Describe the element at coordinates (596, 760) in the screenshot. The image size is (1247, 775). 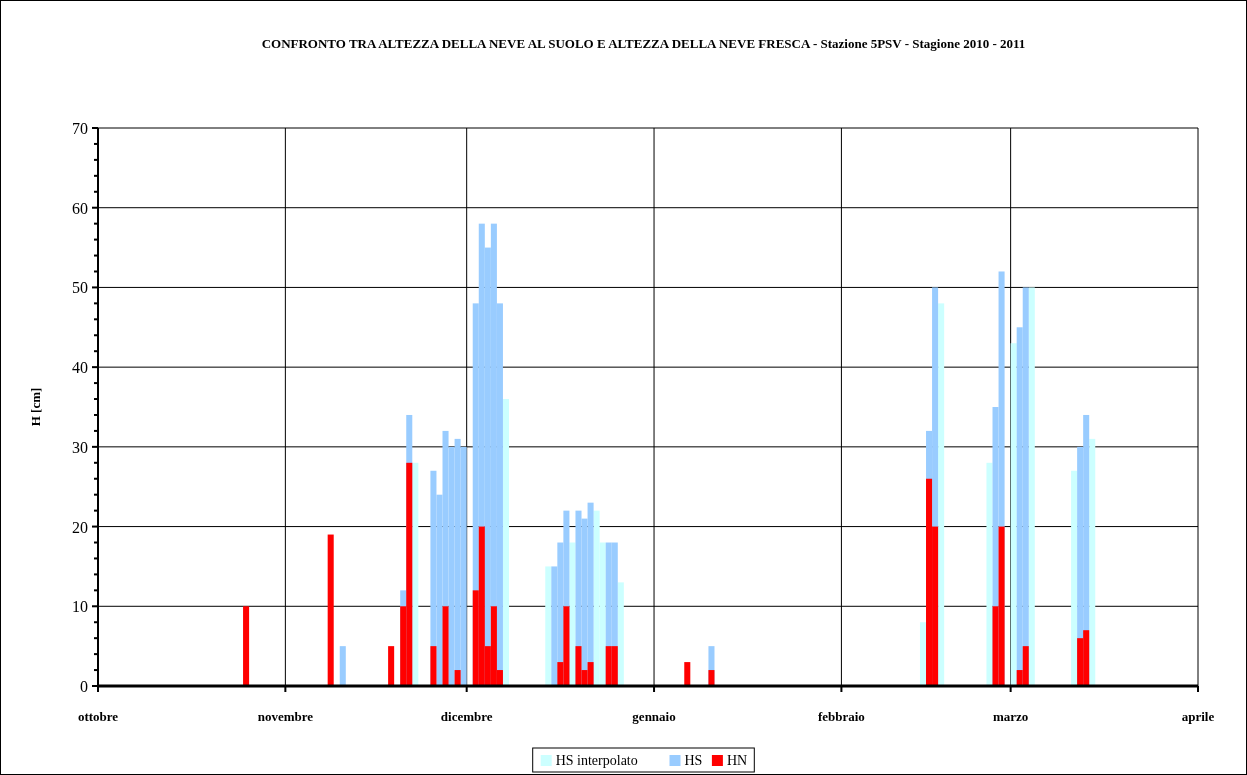
I see `legend-label: HS interpolato` at that location.